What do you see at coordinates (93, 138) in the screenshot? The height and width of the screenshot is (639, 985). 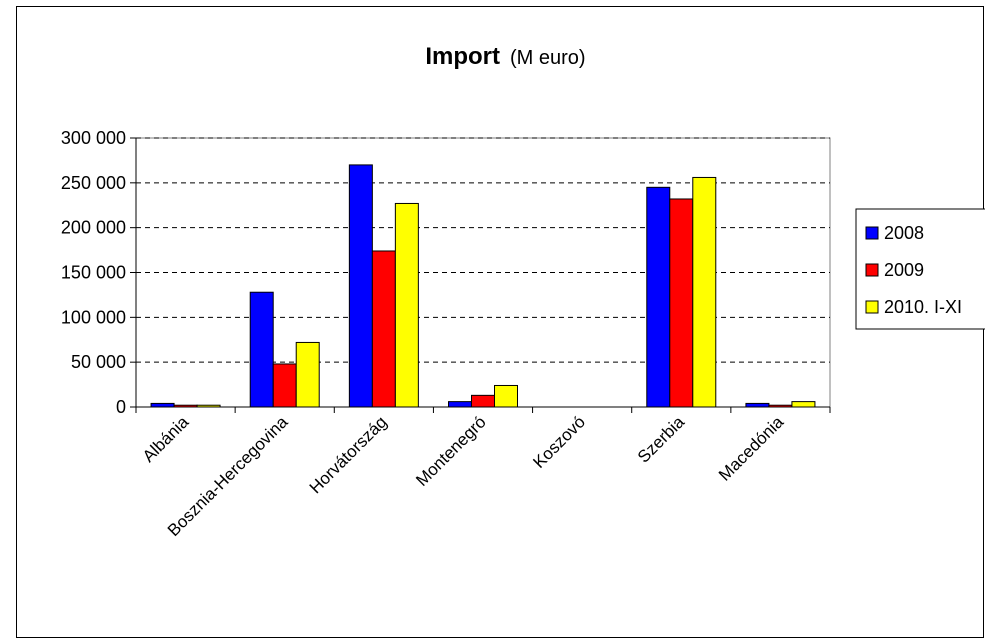 I see `y-tick-label: 300 000` at bounding box center [93, 138].